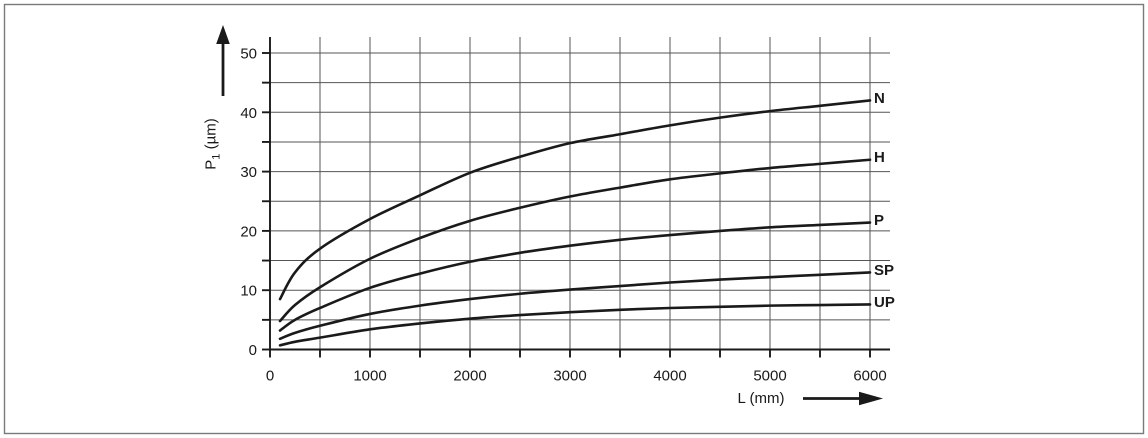 Image resolution: width=1148 pixels, height=438 pixels. I want to click on y-axis-arrow-icon, so click(223, 60).